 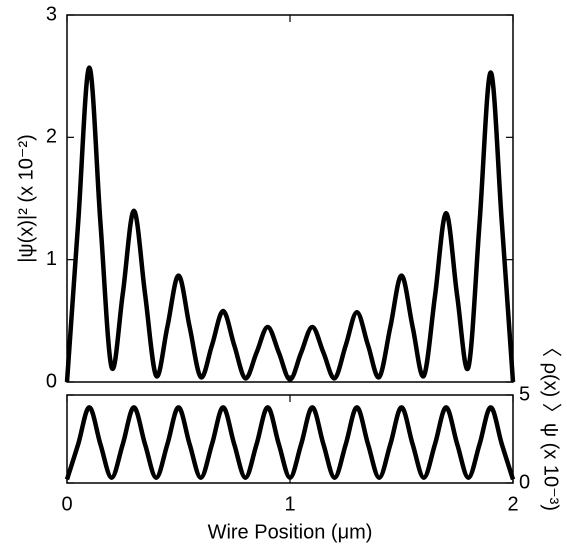 What do you see at coordinates (51, 137) in the screenshot?
I see `y-tick-label: 2` at bounding box center [51, 137].